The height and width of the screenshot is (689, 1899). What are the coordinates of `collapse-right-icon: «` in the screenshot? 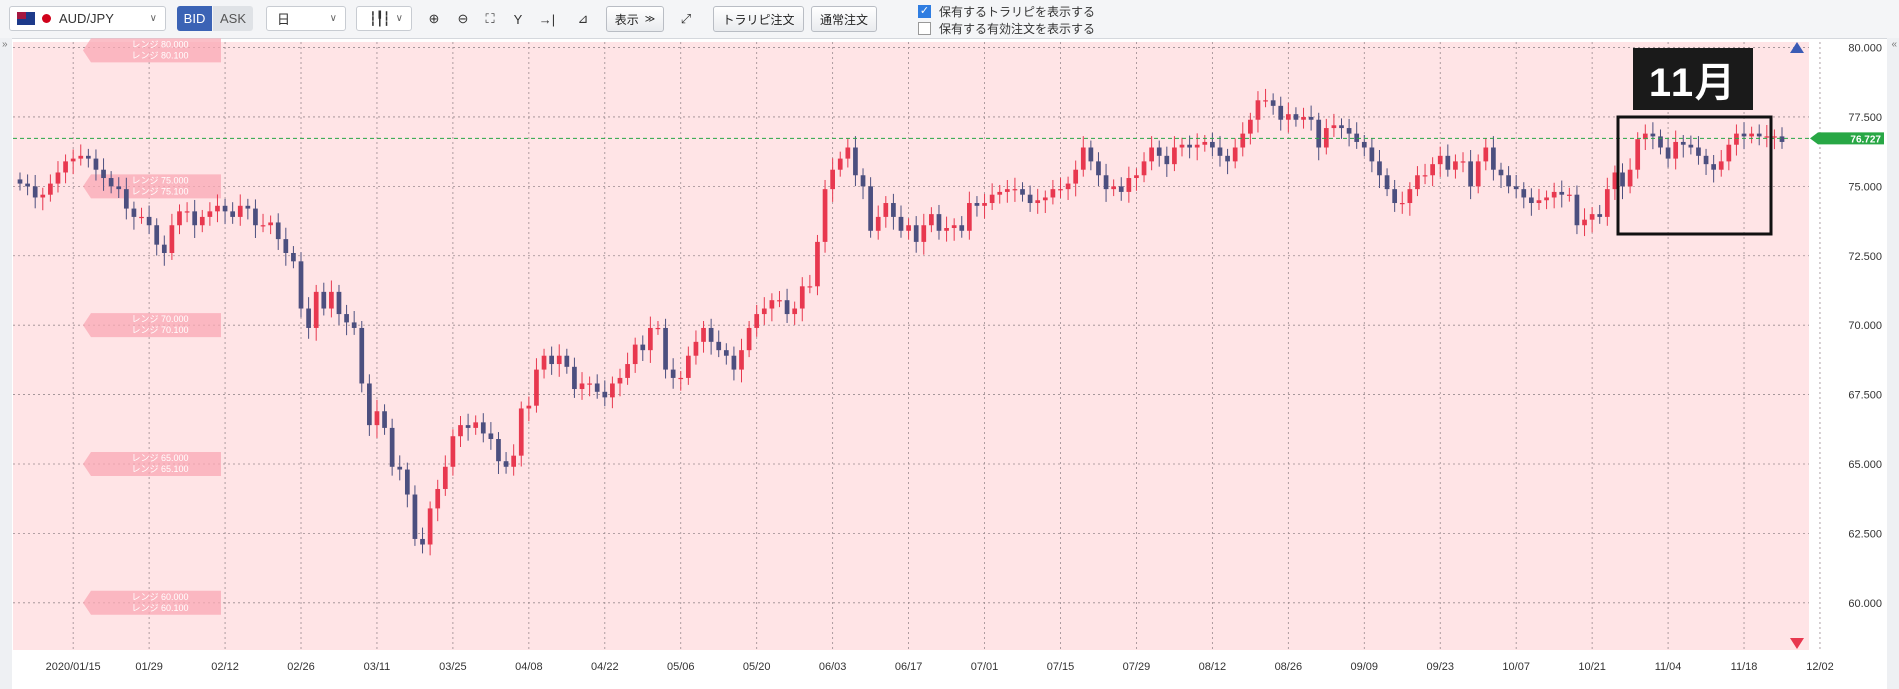 It's located at (1894, 44).